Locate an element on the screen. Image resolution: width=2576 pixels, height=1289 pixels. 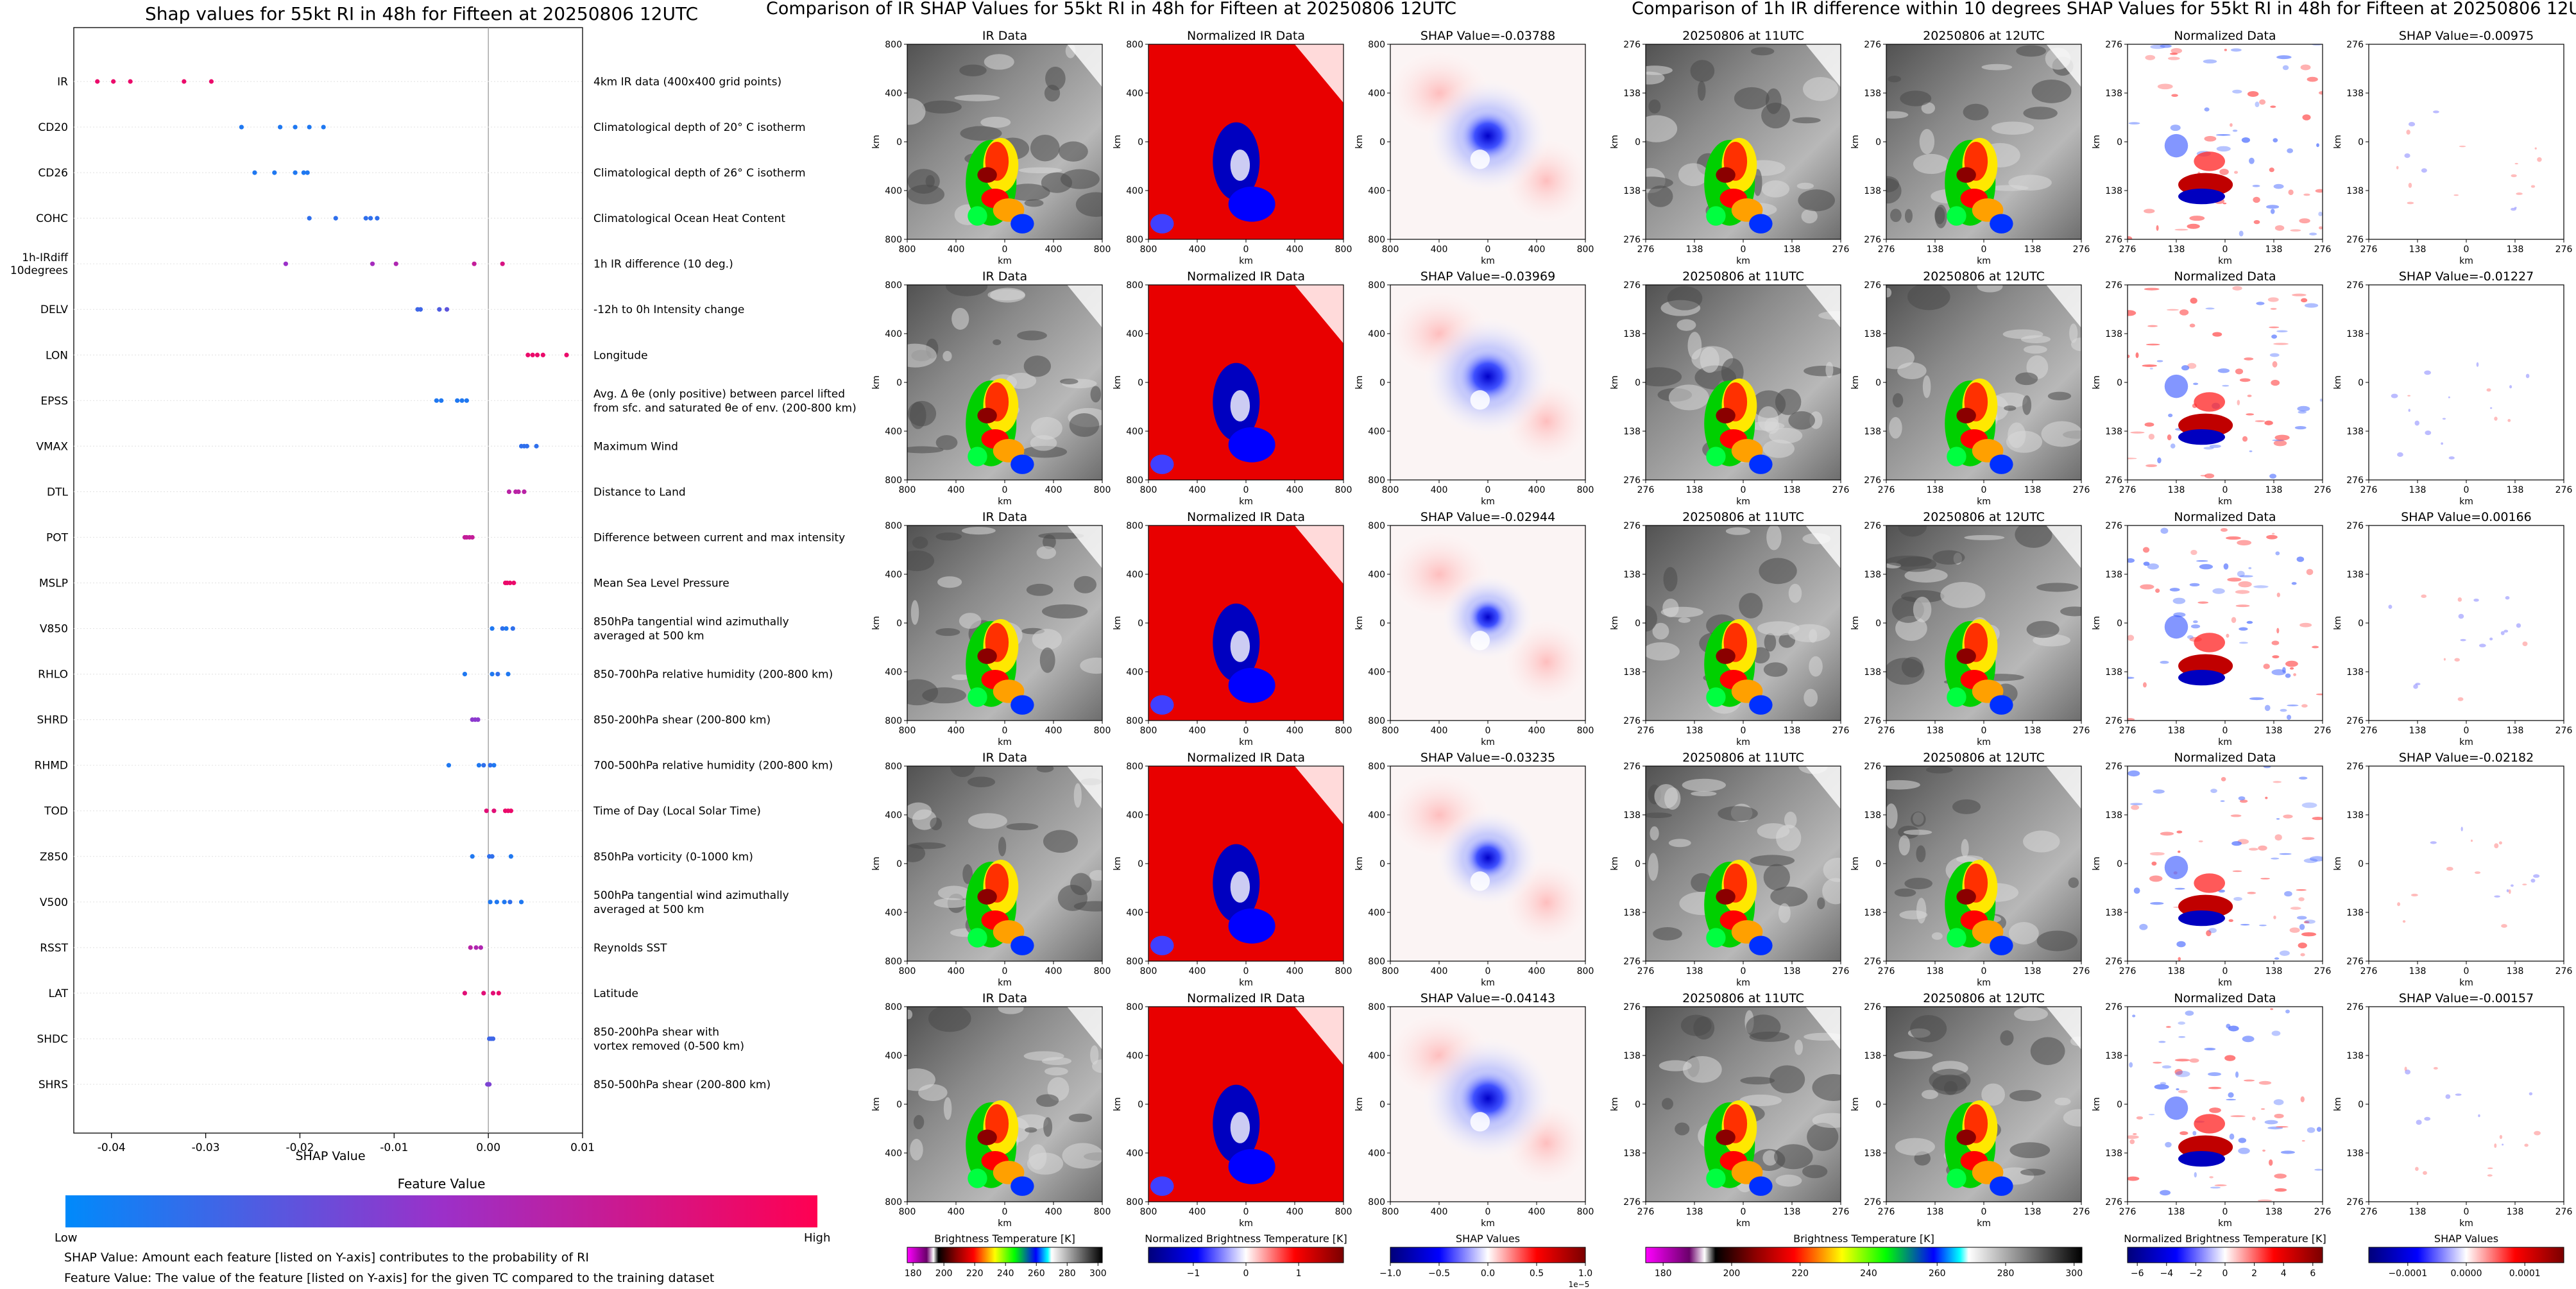
irdiff-panel-title: 20250806 at 11UTC is located at coordinates (1743, 998).